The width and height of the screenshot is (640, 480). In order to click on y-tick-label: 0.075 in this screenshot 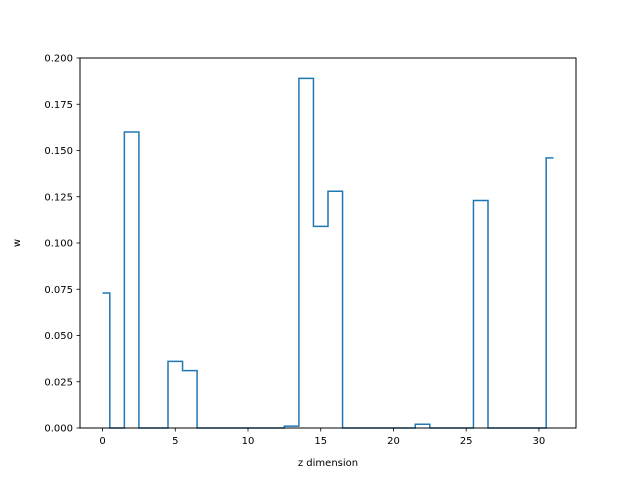, I will do `click(58, 290)`.